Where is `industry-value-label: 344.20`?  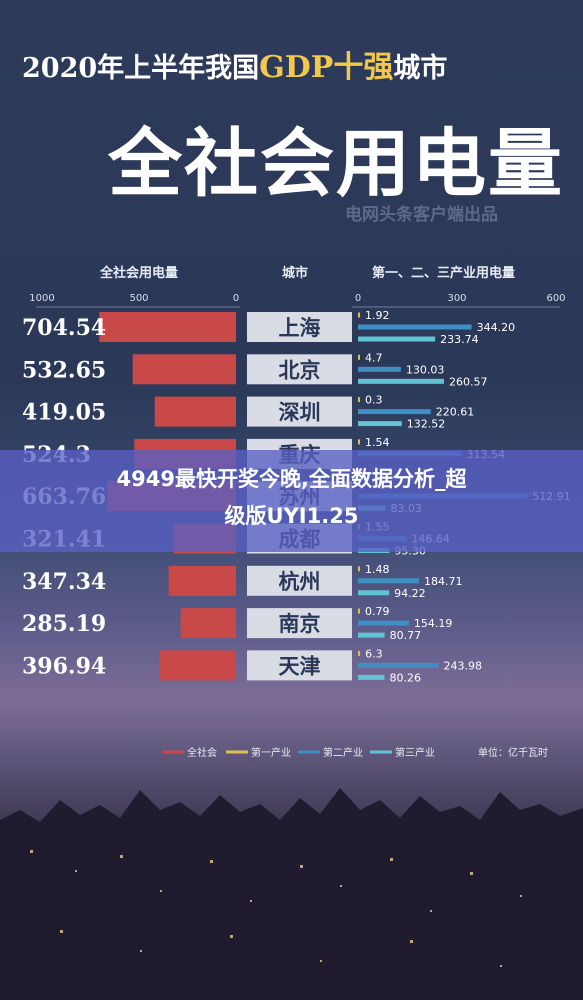 industry-value-label: 344.20 is located at coordinates (496, 327).